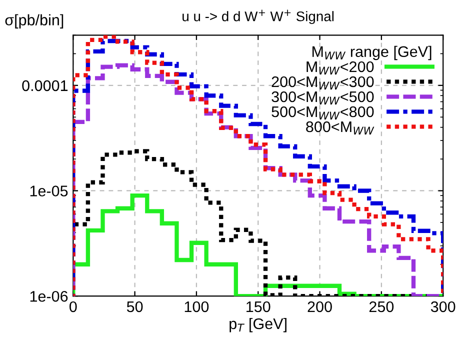 Image resolution: width=463 pixels, height=355 pixels. Describe the element at coordinates (443, 306) in the screenshot. I see `x-tick-label: 300` at that location.